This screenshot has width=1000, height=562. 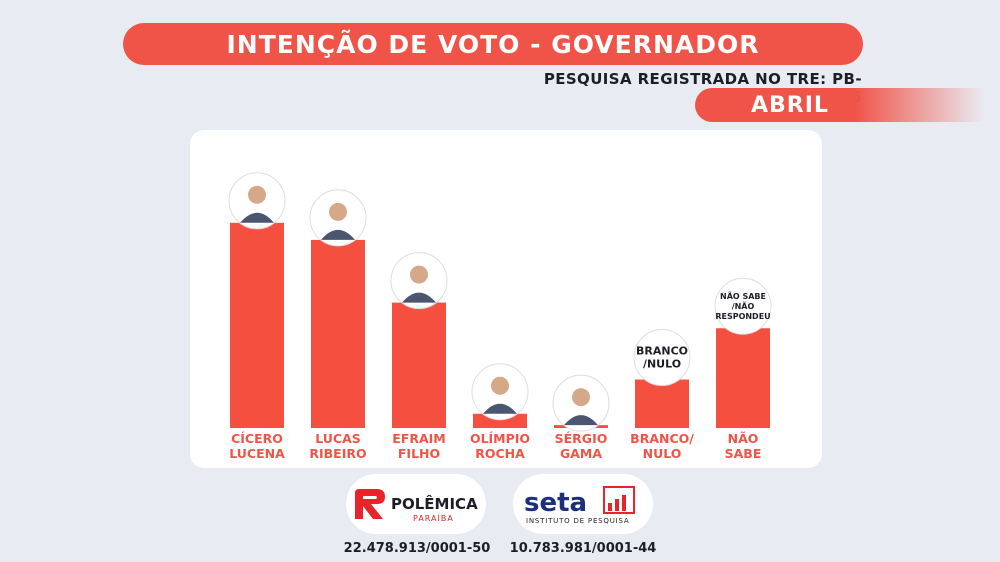 What do you see at coordinates (338, 438) in the screenshot?
I see `category-label: LUCAS` at bounding box center [338, 438].